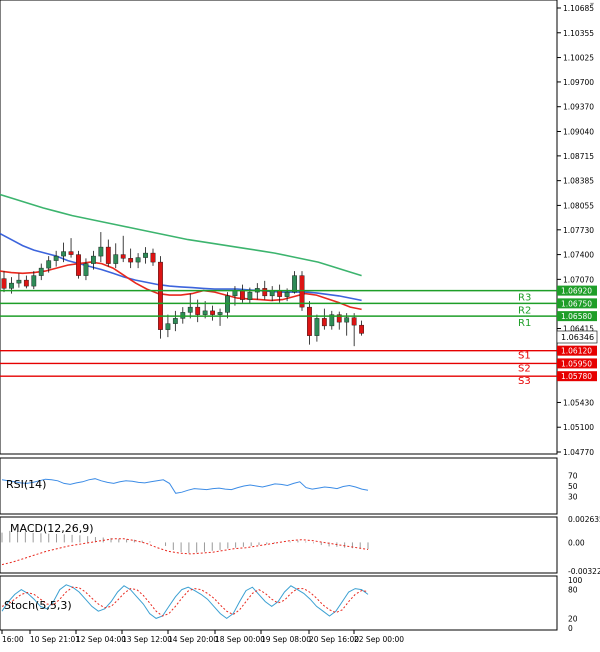  Describe the element at coordinates (578, 329) in the screenshot. I see `price-tick-label: 1.06415` at that location.